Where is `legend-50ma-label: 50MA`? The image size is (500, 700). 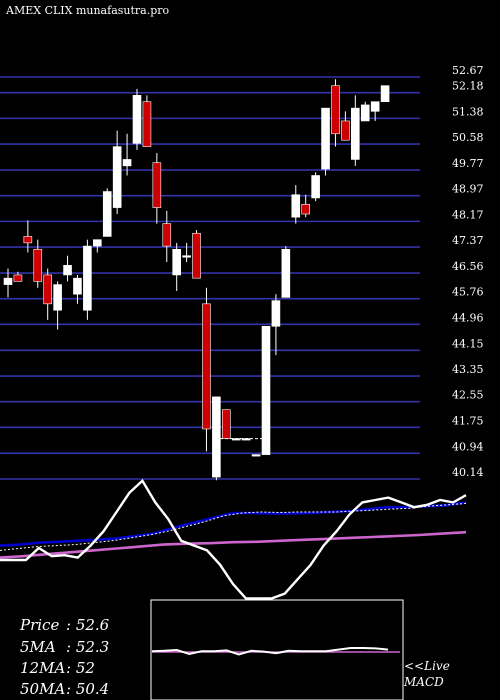
legend-50ma-label: 50MA is located at coordinates (42, 689).